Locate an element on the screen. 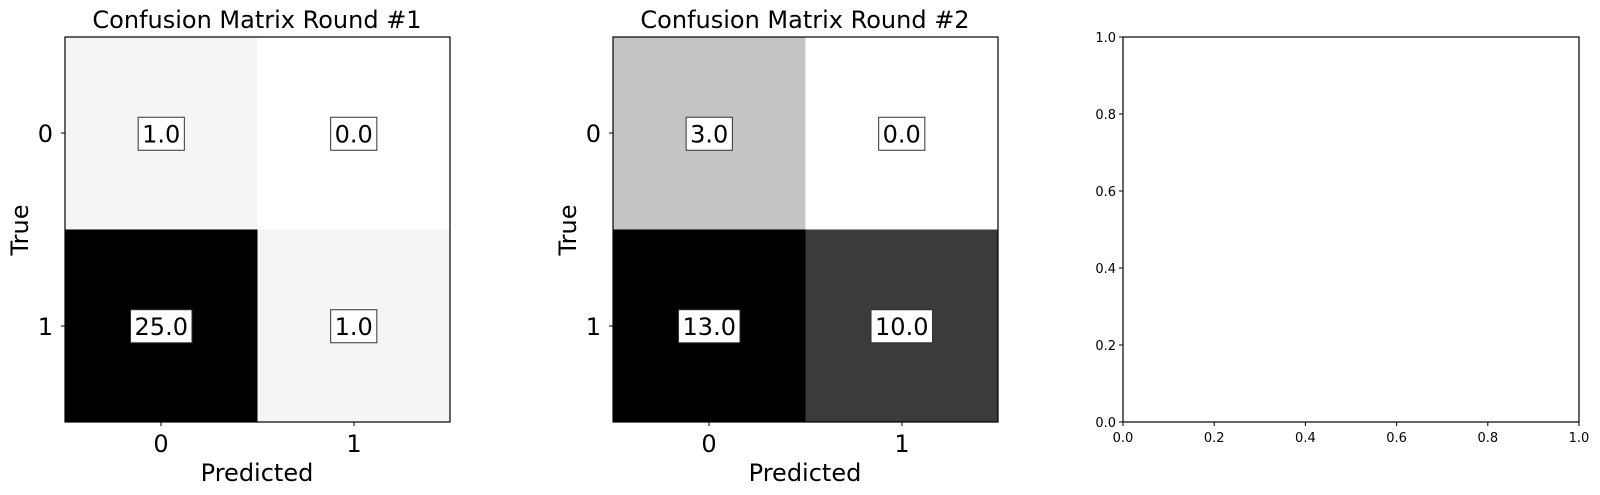  panel1-cell-label-0-0: 1.0 is located at coordinates (161, 134).